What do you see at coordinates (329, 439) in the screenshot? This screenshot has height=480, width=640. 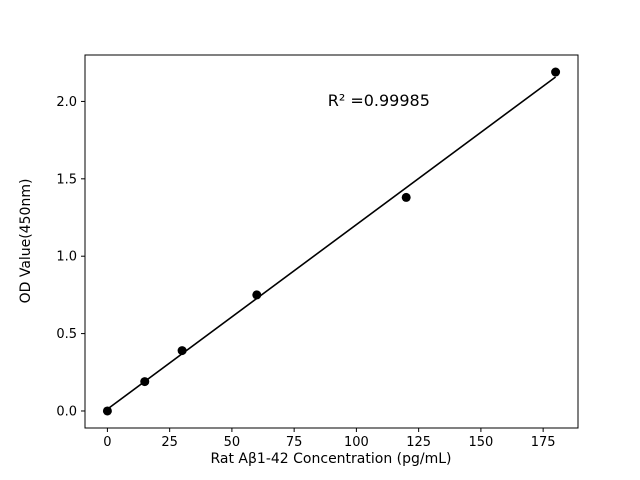 I see `x-ticks: 0 25 50 75 100 125 150 175` at bounding box center [329, 439].